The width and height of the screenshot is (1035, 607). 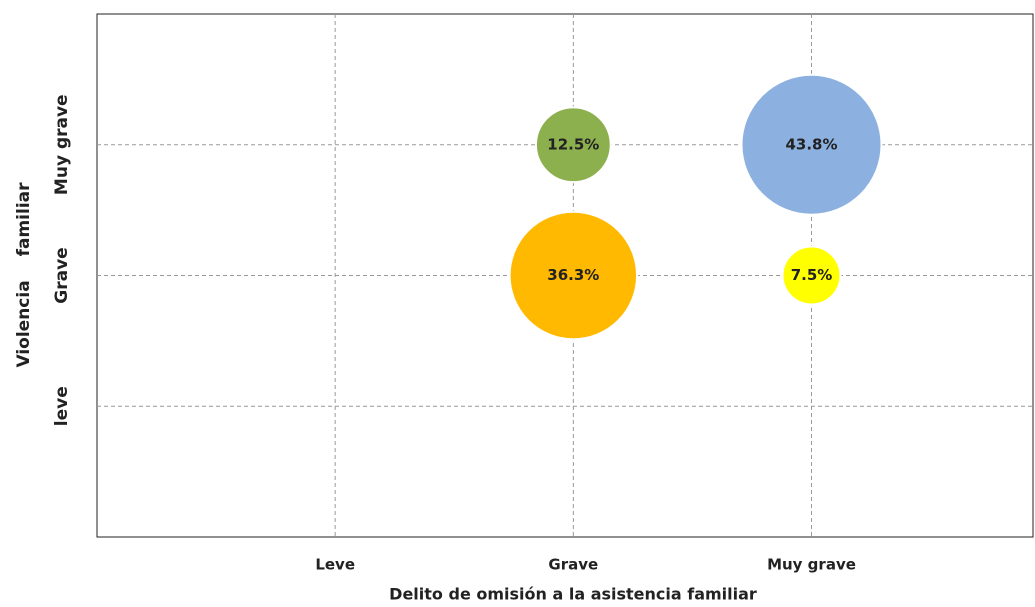 I want to click on x-tick-label: Leve, so click(x=335, y=565).